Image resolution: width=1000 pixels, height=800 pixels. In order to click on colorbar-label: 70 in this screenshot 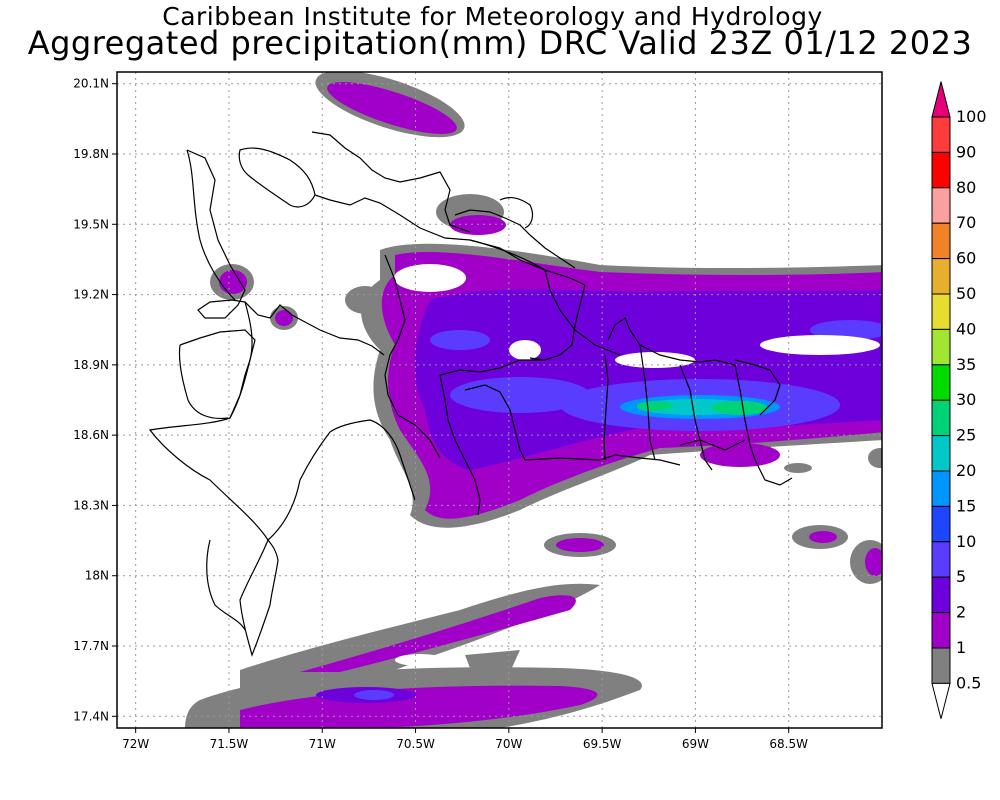, I will do `click(966, 222)`.